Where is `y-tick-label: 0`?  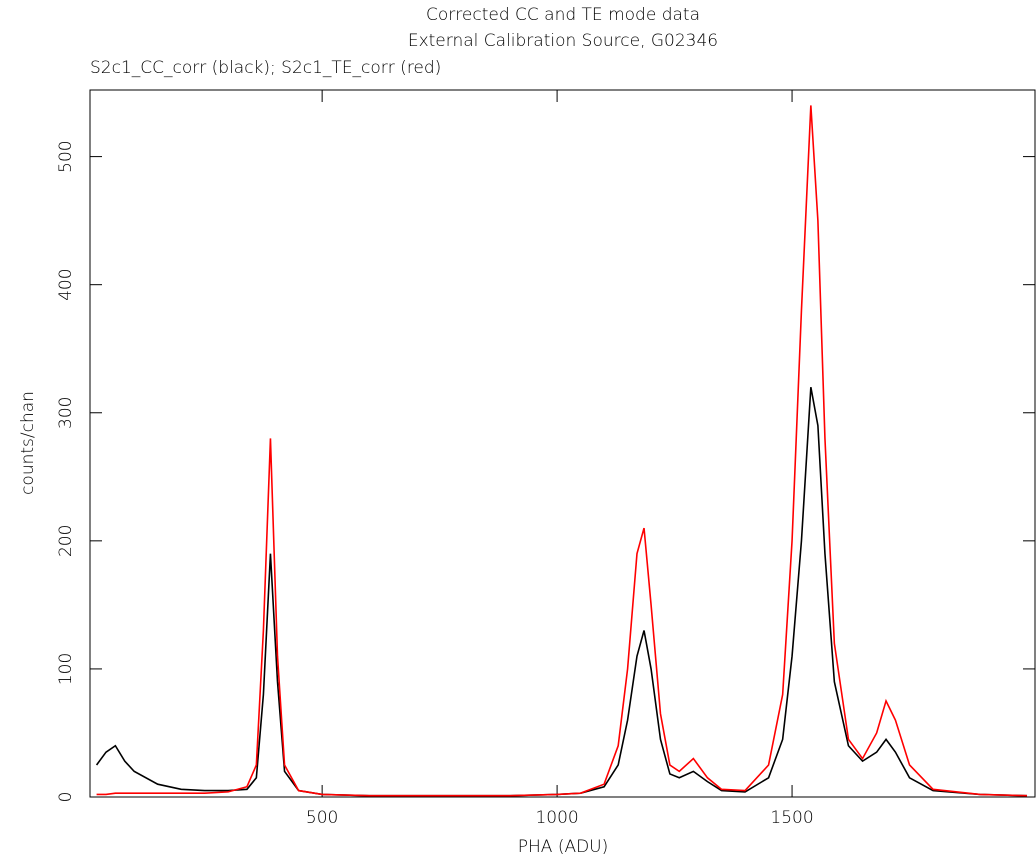
y-tick-label: 0 is located at coordinates (66, 797).